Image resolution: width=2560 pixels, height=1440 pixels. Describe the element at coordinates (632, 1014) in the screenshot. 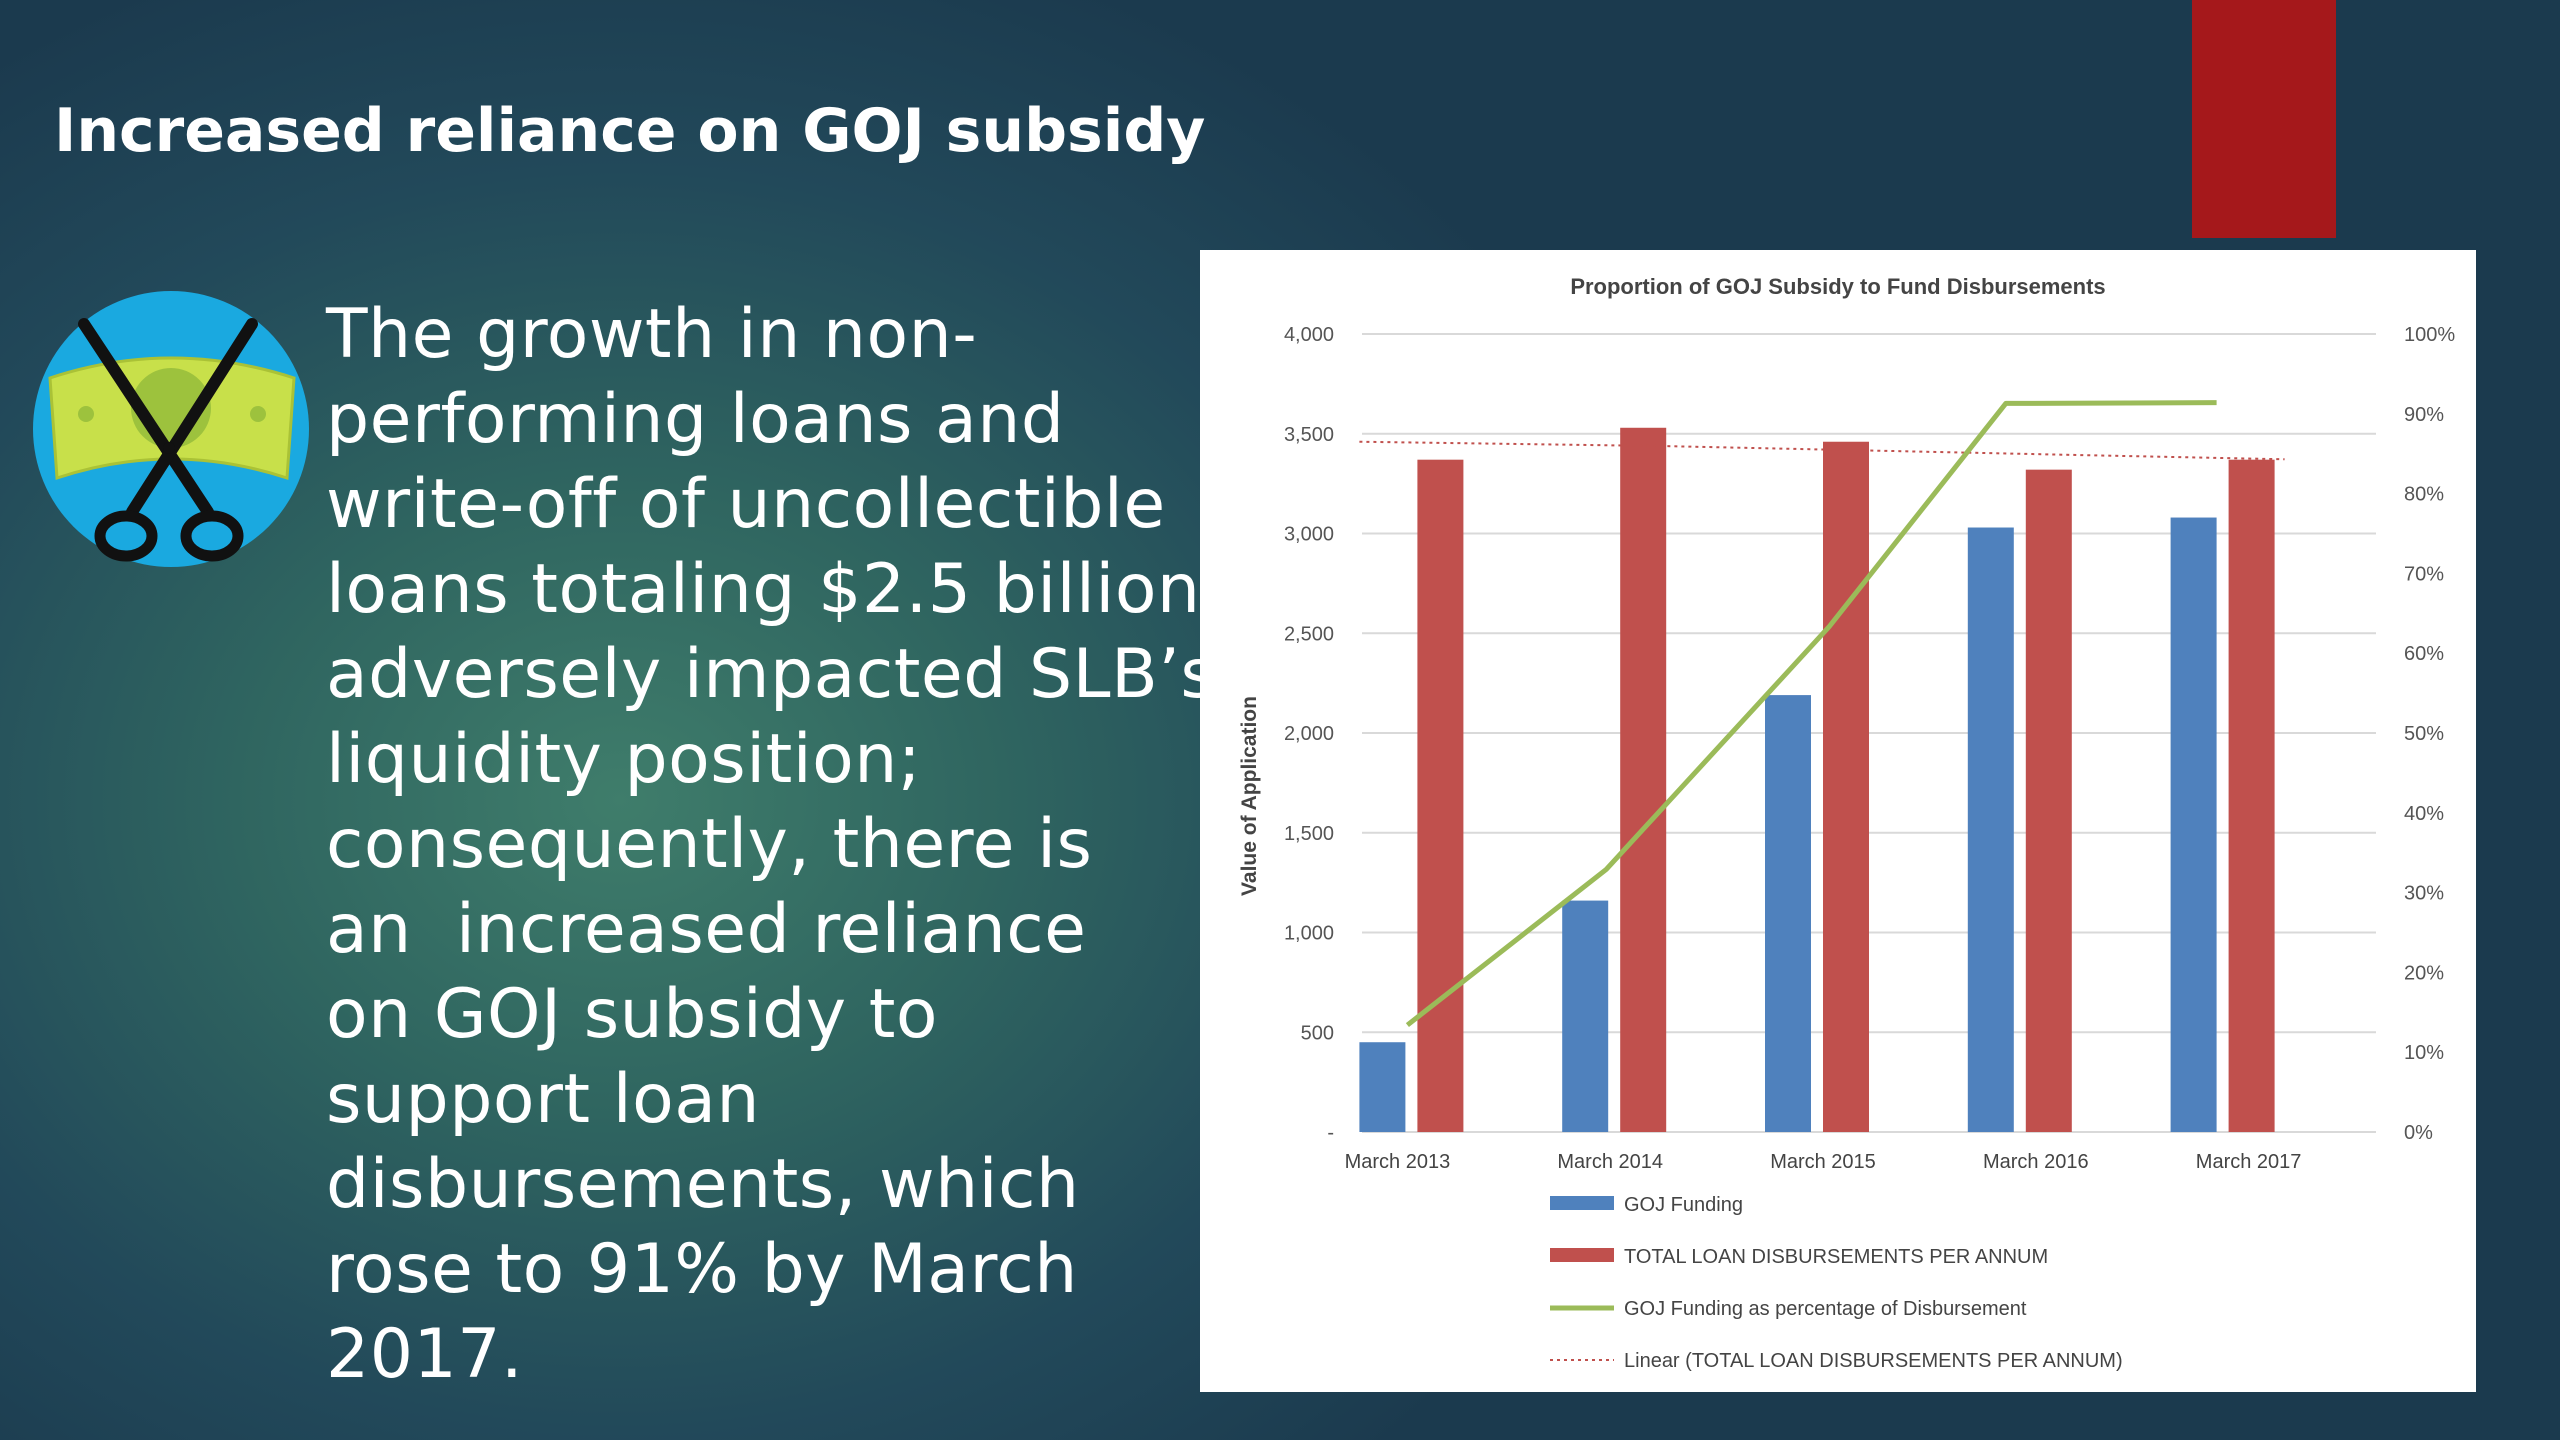

I see `body-text-line: on GOJ subsidy to` at that location.